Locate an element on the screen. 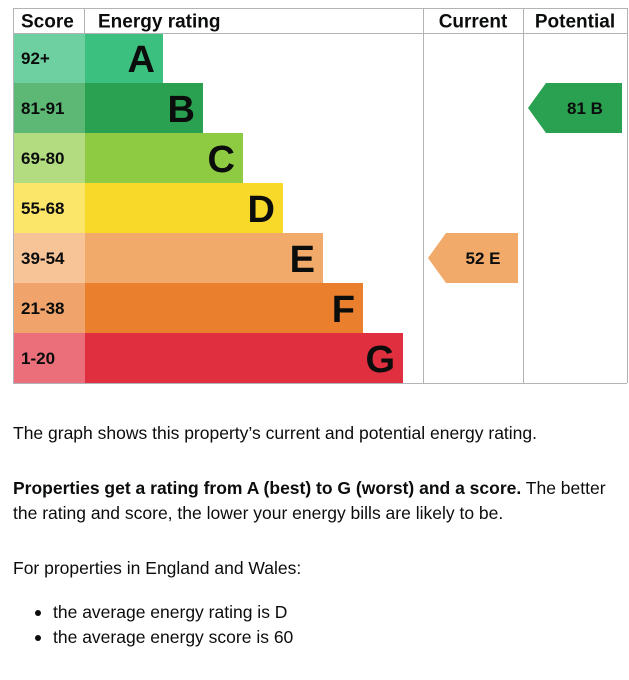 Image resolution: width=629 pixels, height=680 pixels. rating-bar-f is located at coordinates (224, 308).